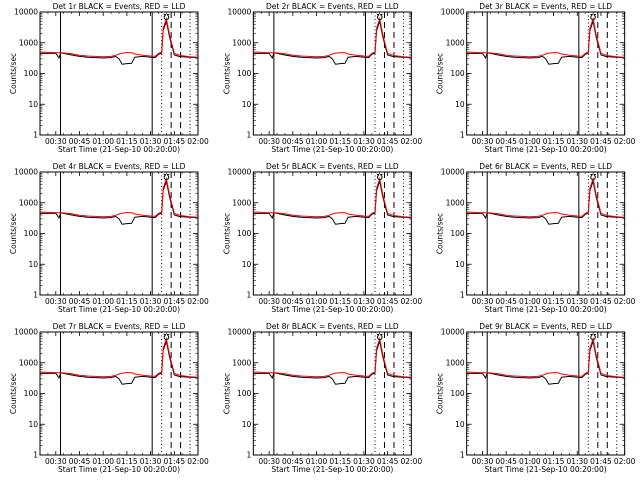 Image resolution: width=640 pixels, height=480 pixels. What do you see at coordinates (332, 326) in the screenshot?
I see `chart-title: Det 8r BLACK = Events, RED = LLD` at bounding box center [332, 326].